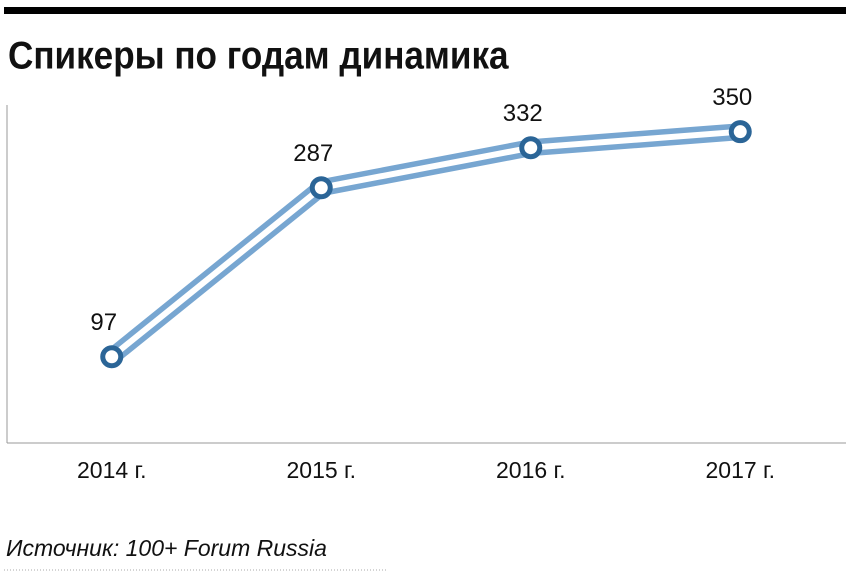 This screenshot has height=576, width=850. Describe the element at coordinates (112, 470) in the screenshot. I see `x-tick-label: 2014 г.` at that location.